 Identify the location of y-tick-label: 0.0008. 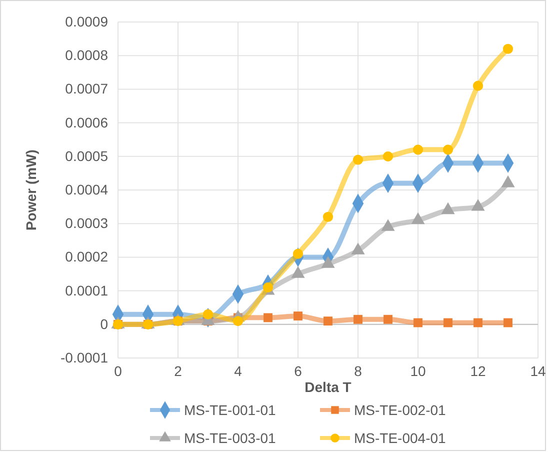
(86, 55).